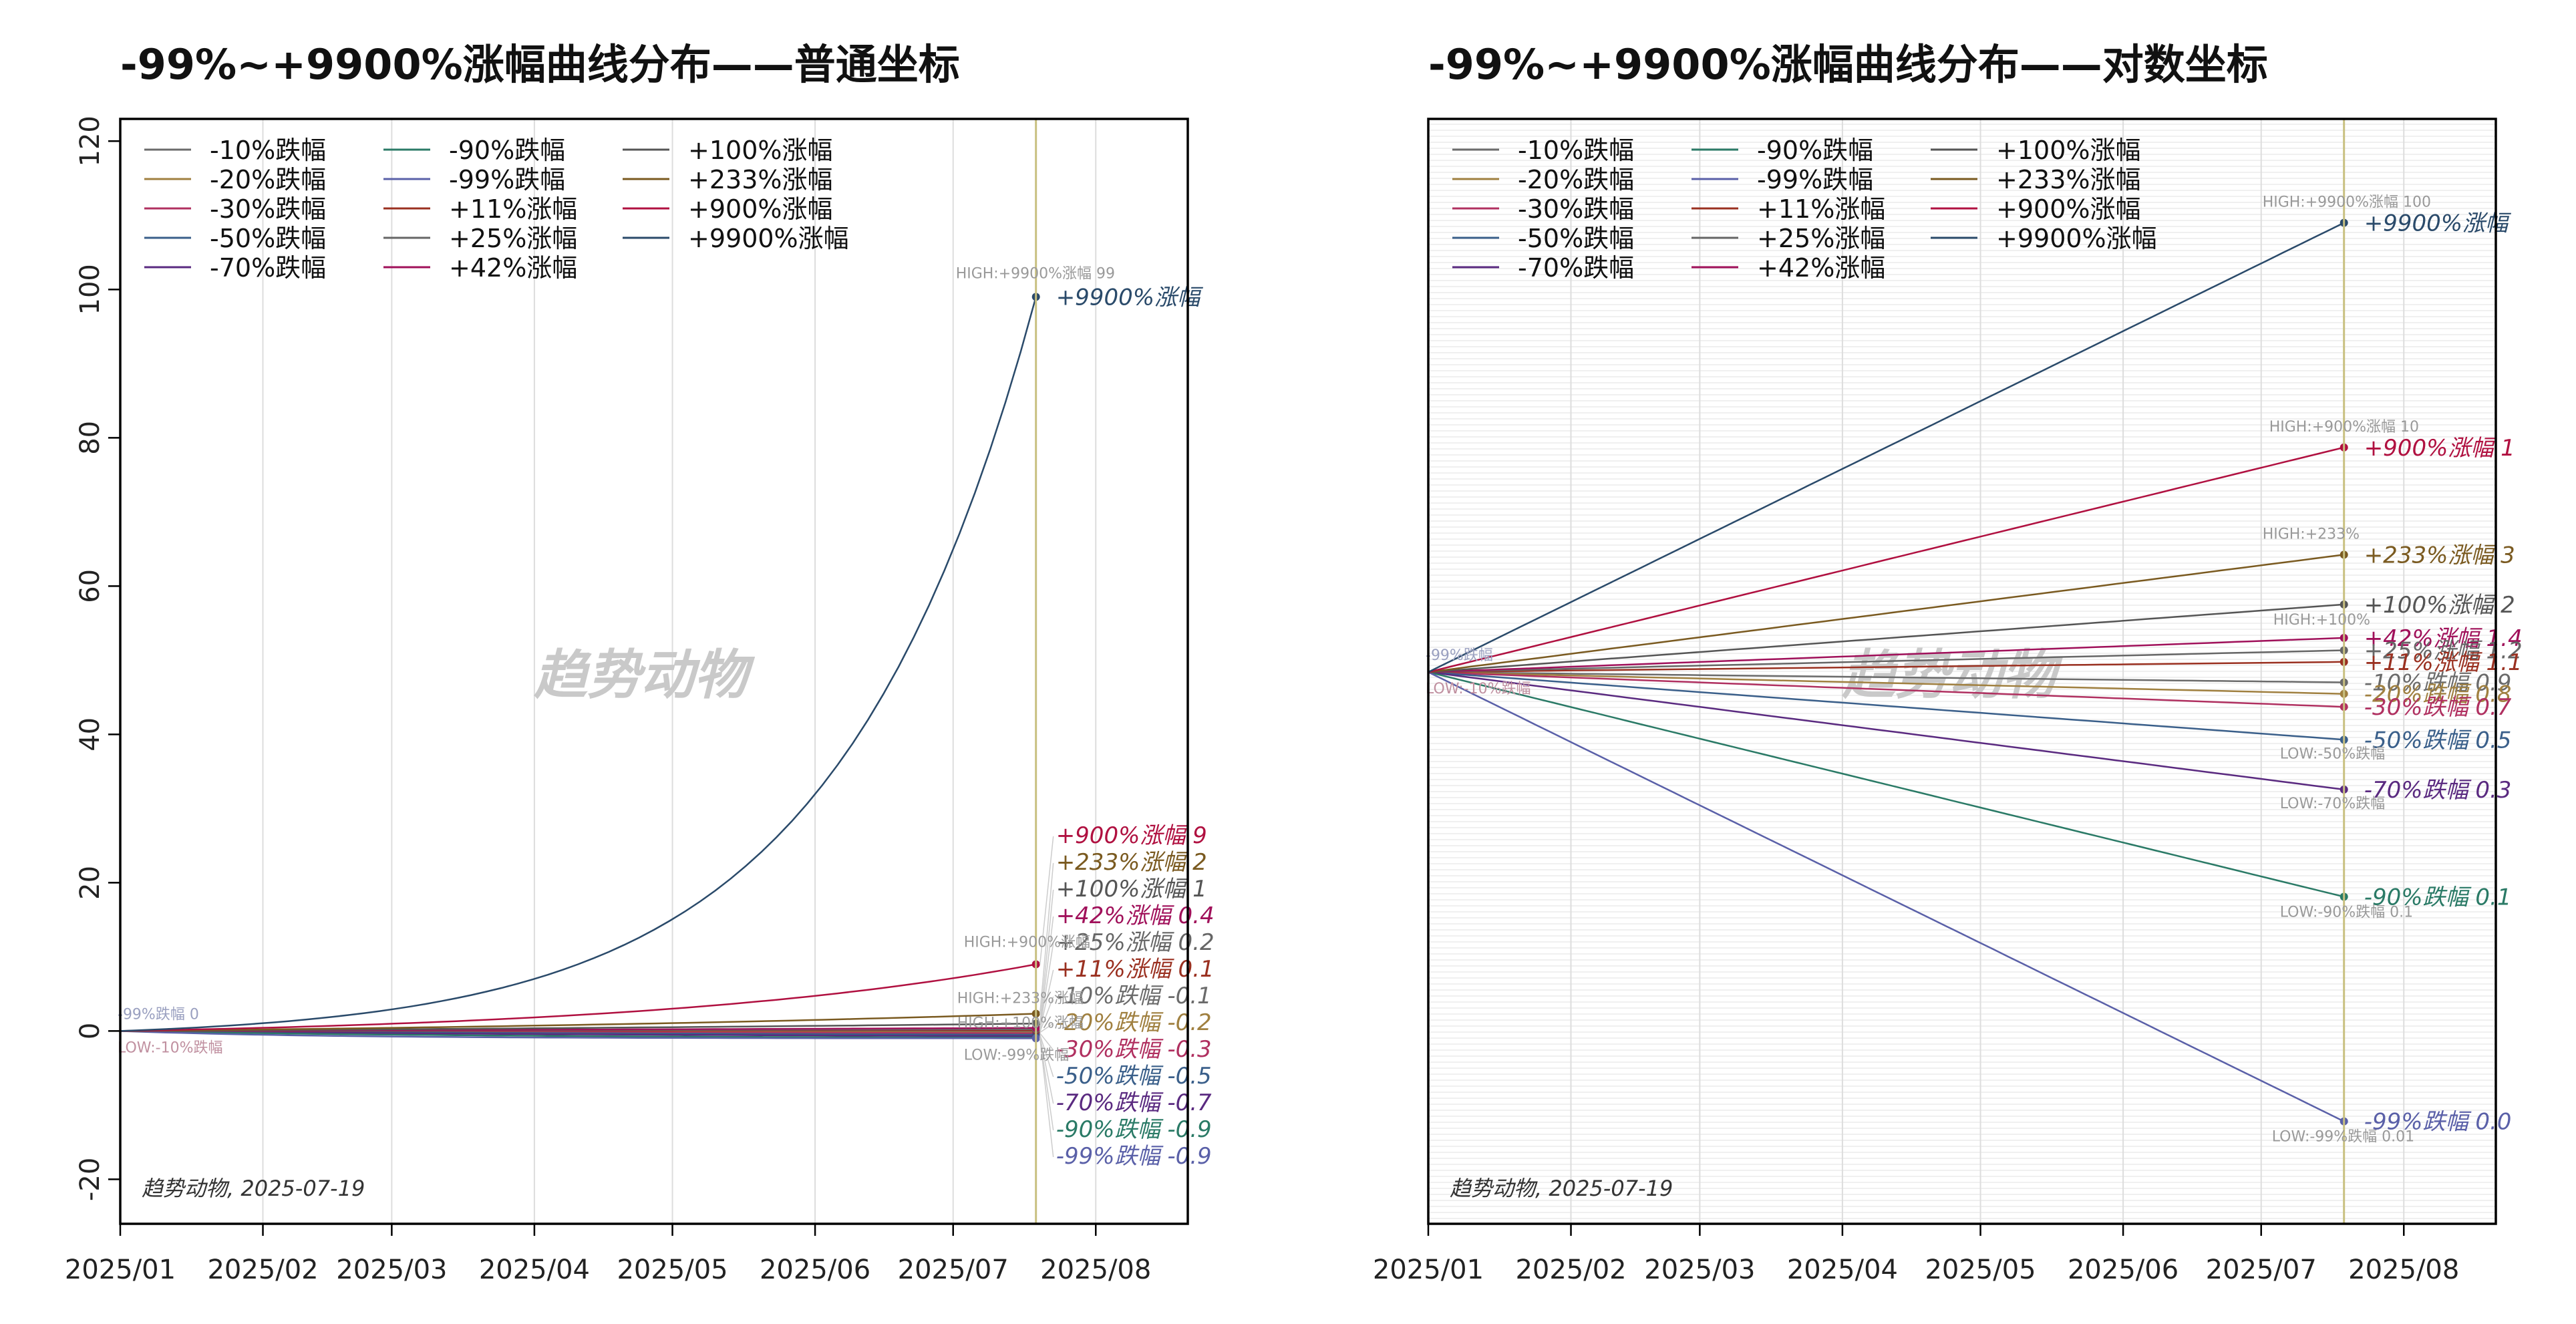 This screenshot has width=2576, height=1324. What do you see at coordinates (90, 734) in the screenshot?
I see `y-tick-label: 40` at bounding box center [90, 734].